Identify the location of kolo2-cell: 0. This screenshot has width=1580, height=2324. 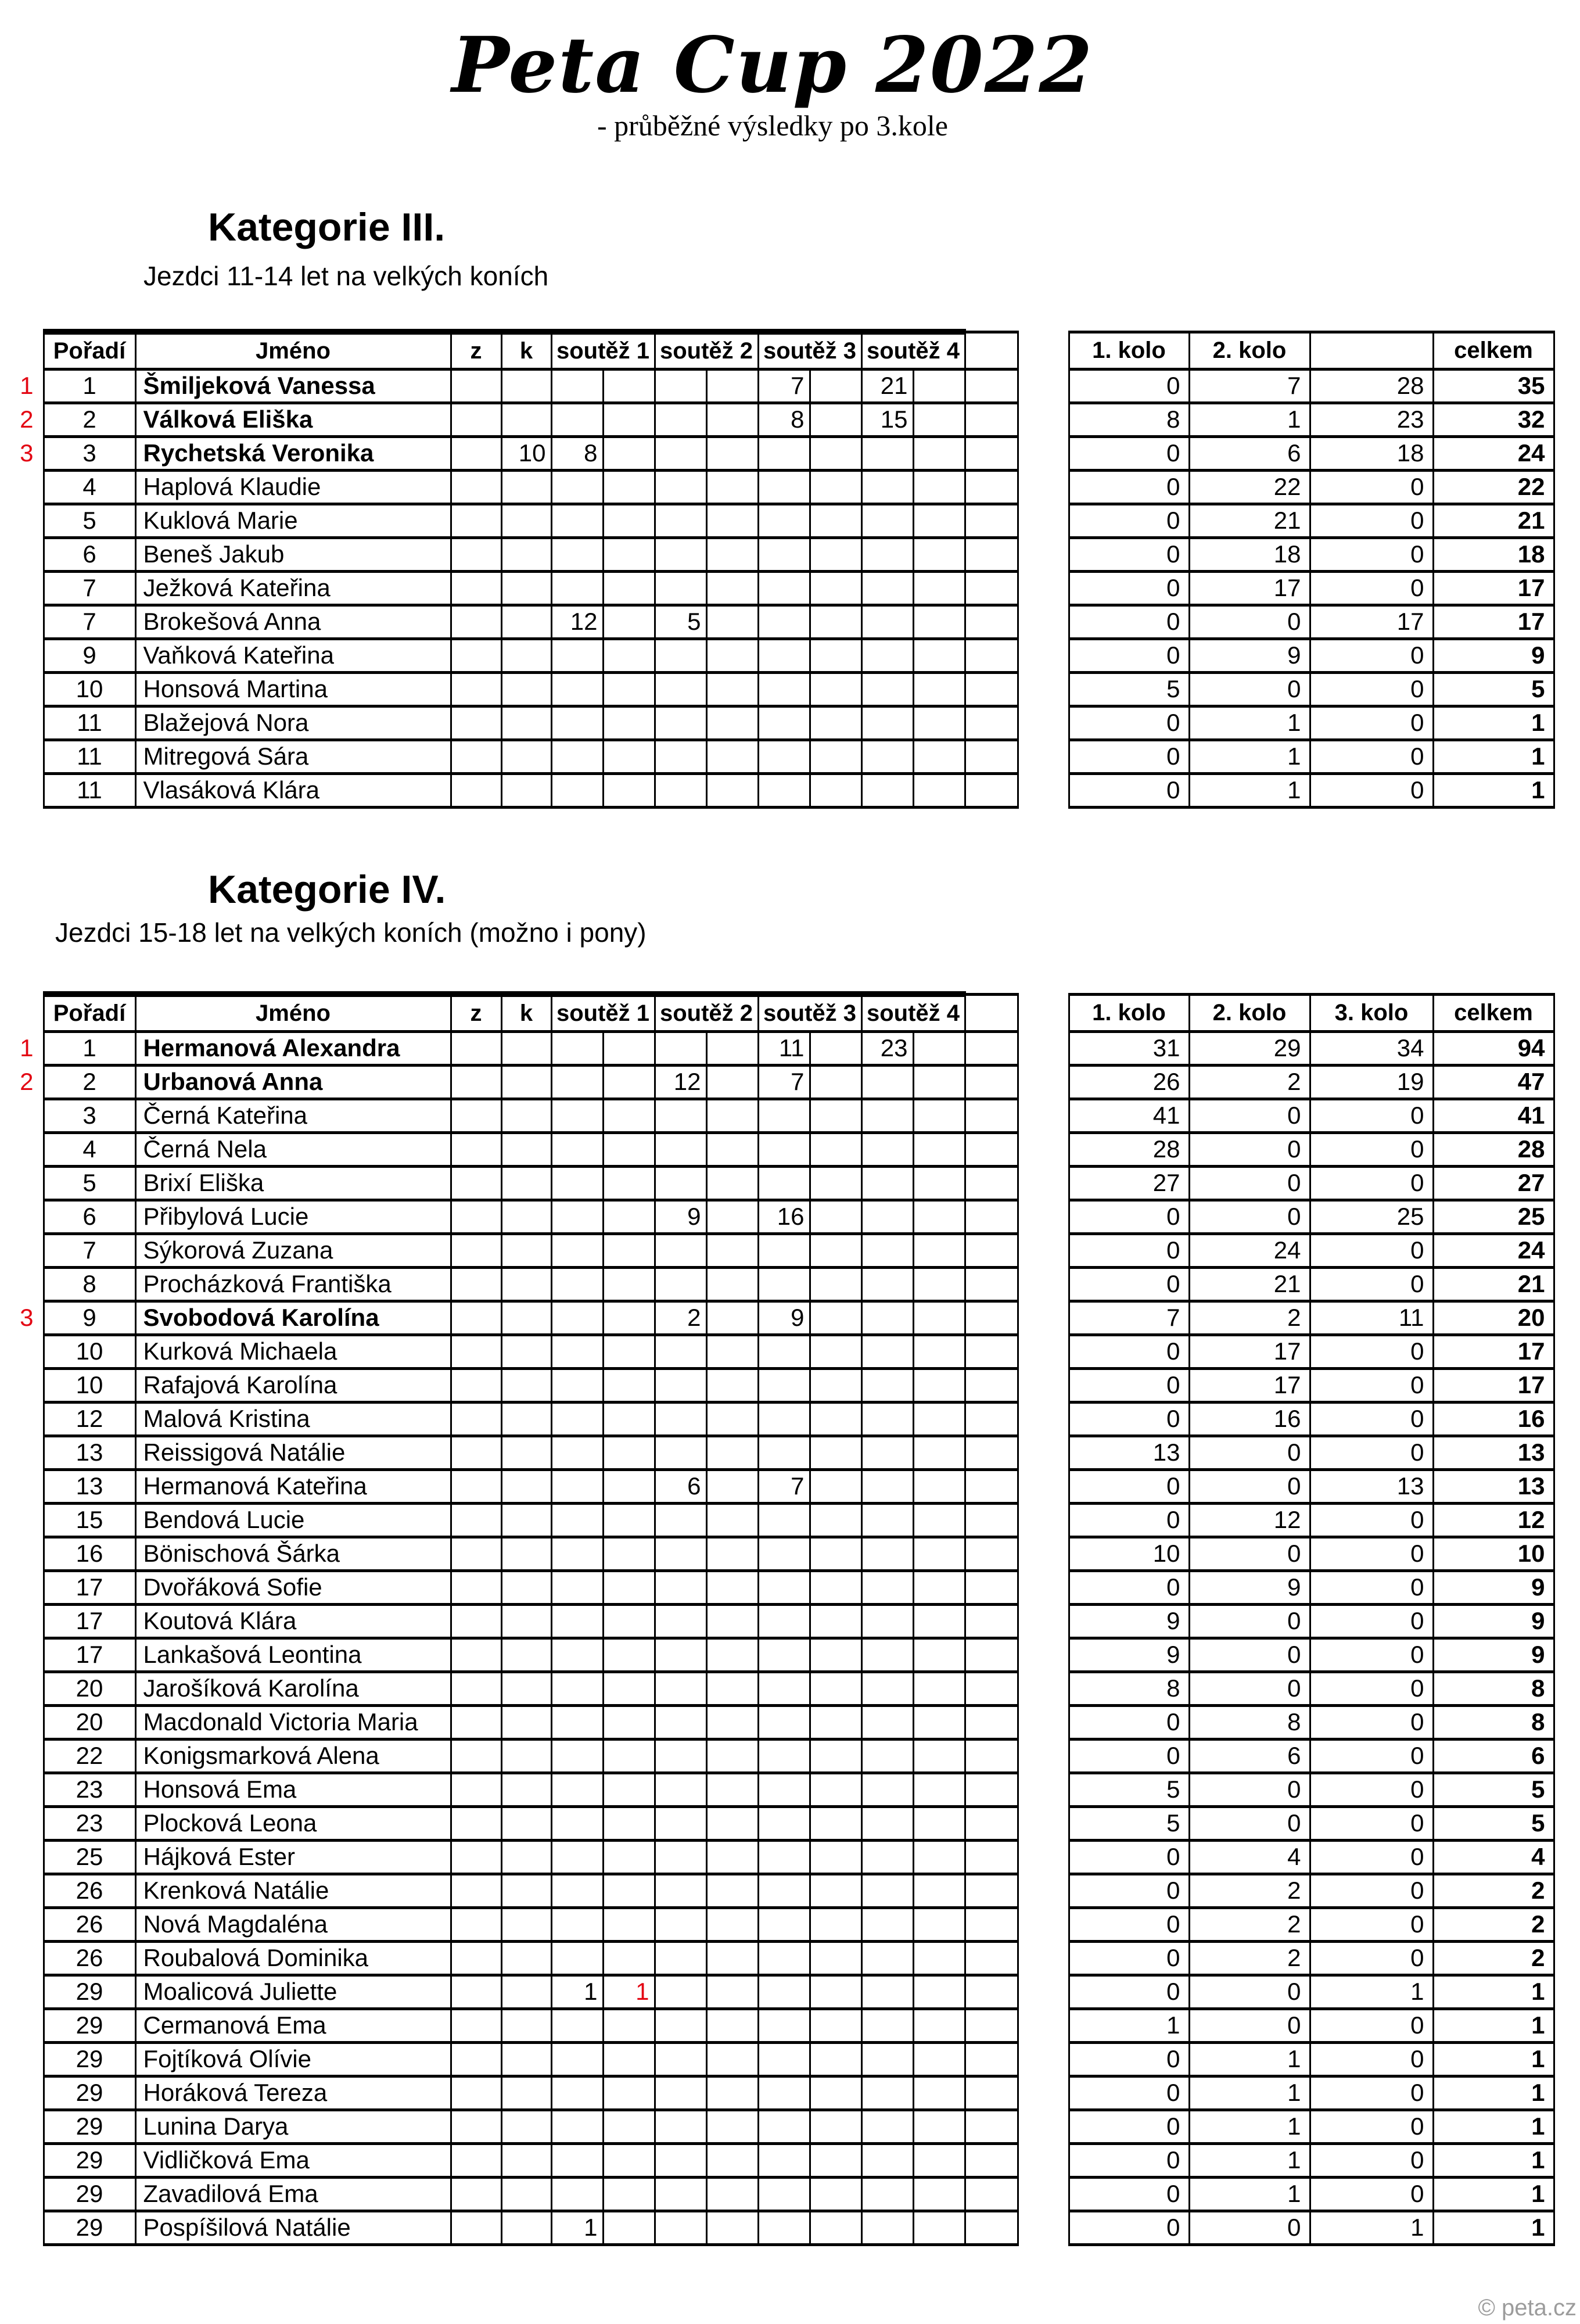
(1249, 1789).